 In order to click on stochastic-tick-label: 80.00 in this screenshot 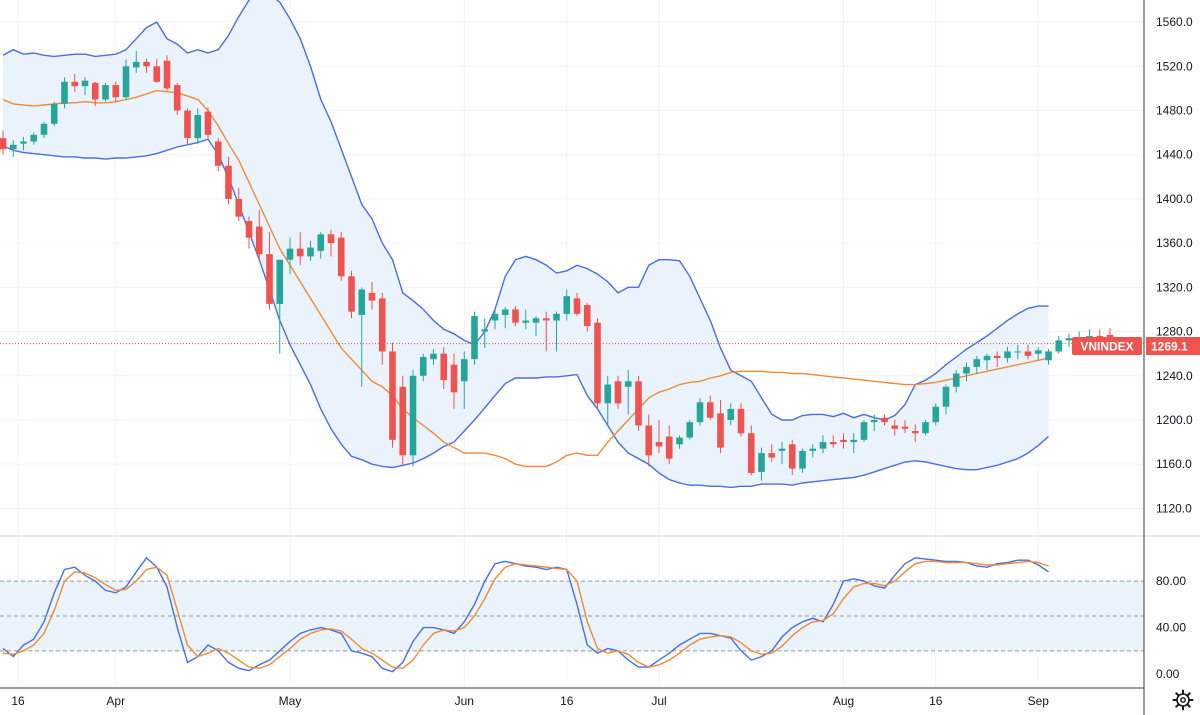, I will do `click(1171, 581)`.